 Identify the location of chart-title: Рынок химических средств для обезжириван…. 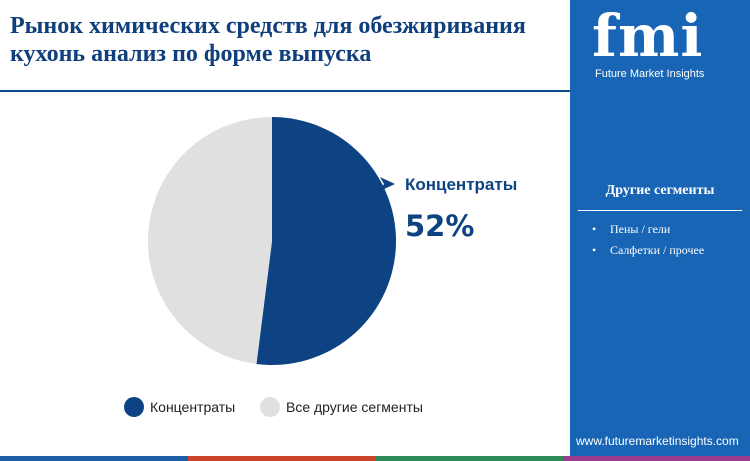
(268, 40).